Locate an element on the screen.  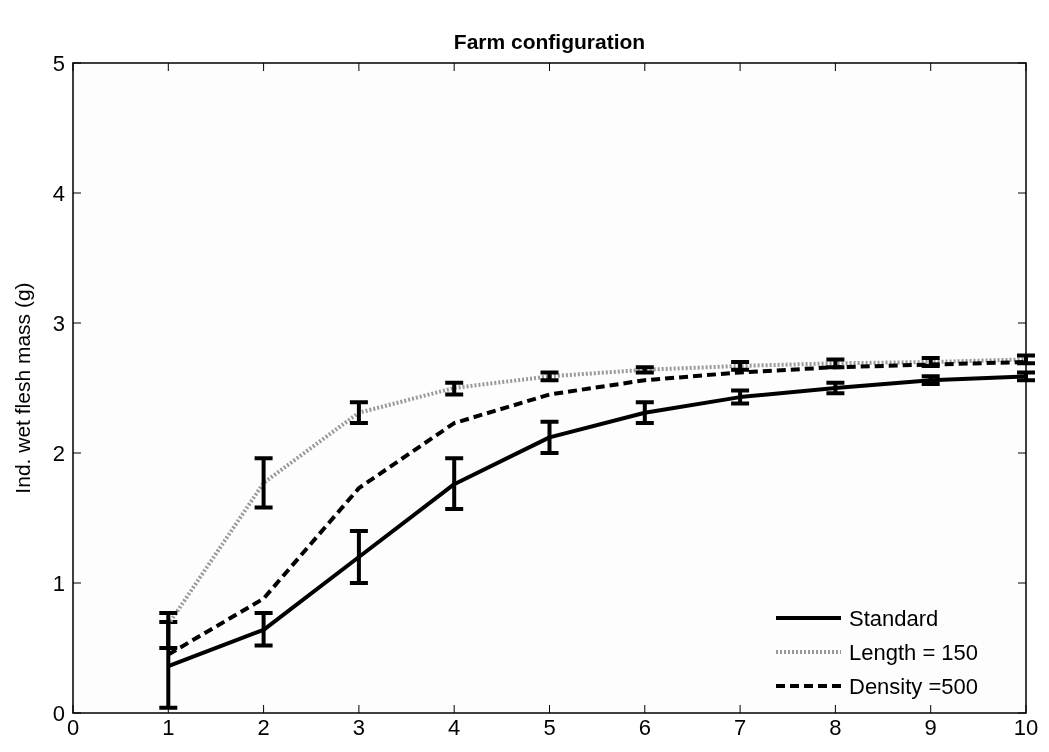
x-tick-label: 9 is located at coordinates (930, 727).